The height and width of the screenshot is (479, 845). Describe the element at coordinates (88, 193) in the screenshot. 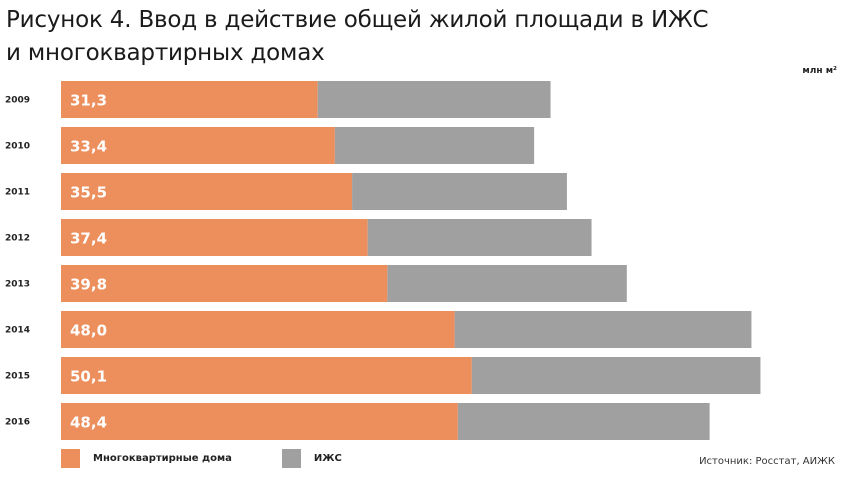

I see `data-label: 35,5` at that location.